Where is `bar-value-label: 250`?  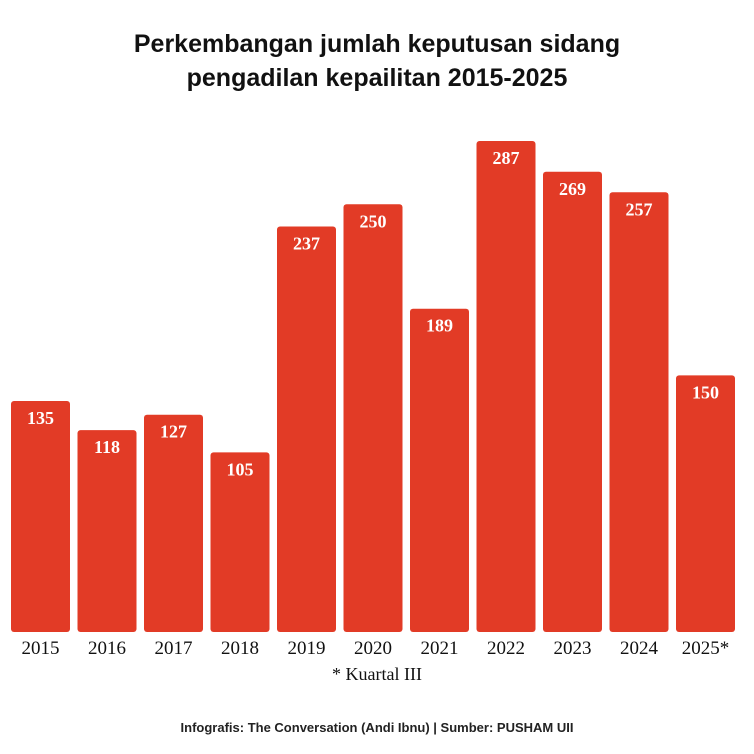 bar-value-label: 250 is located at coordinates (373, 221).